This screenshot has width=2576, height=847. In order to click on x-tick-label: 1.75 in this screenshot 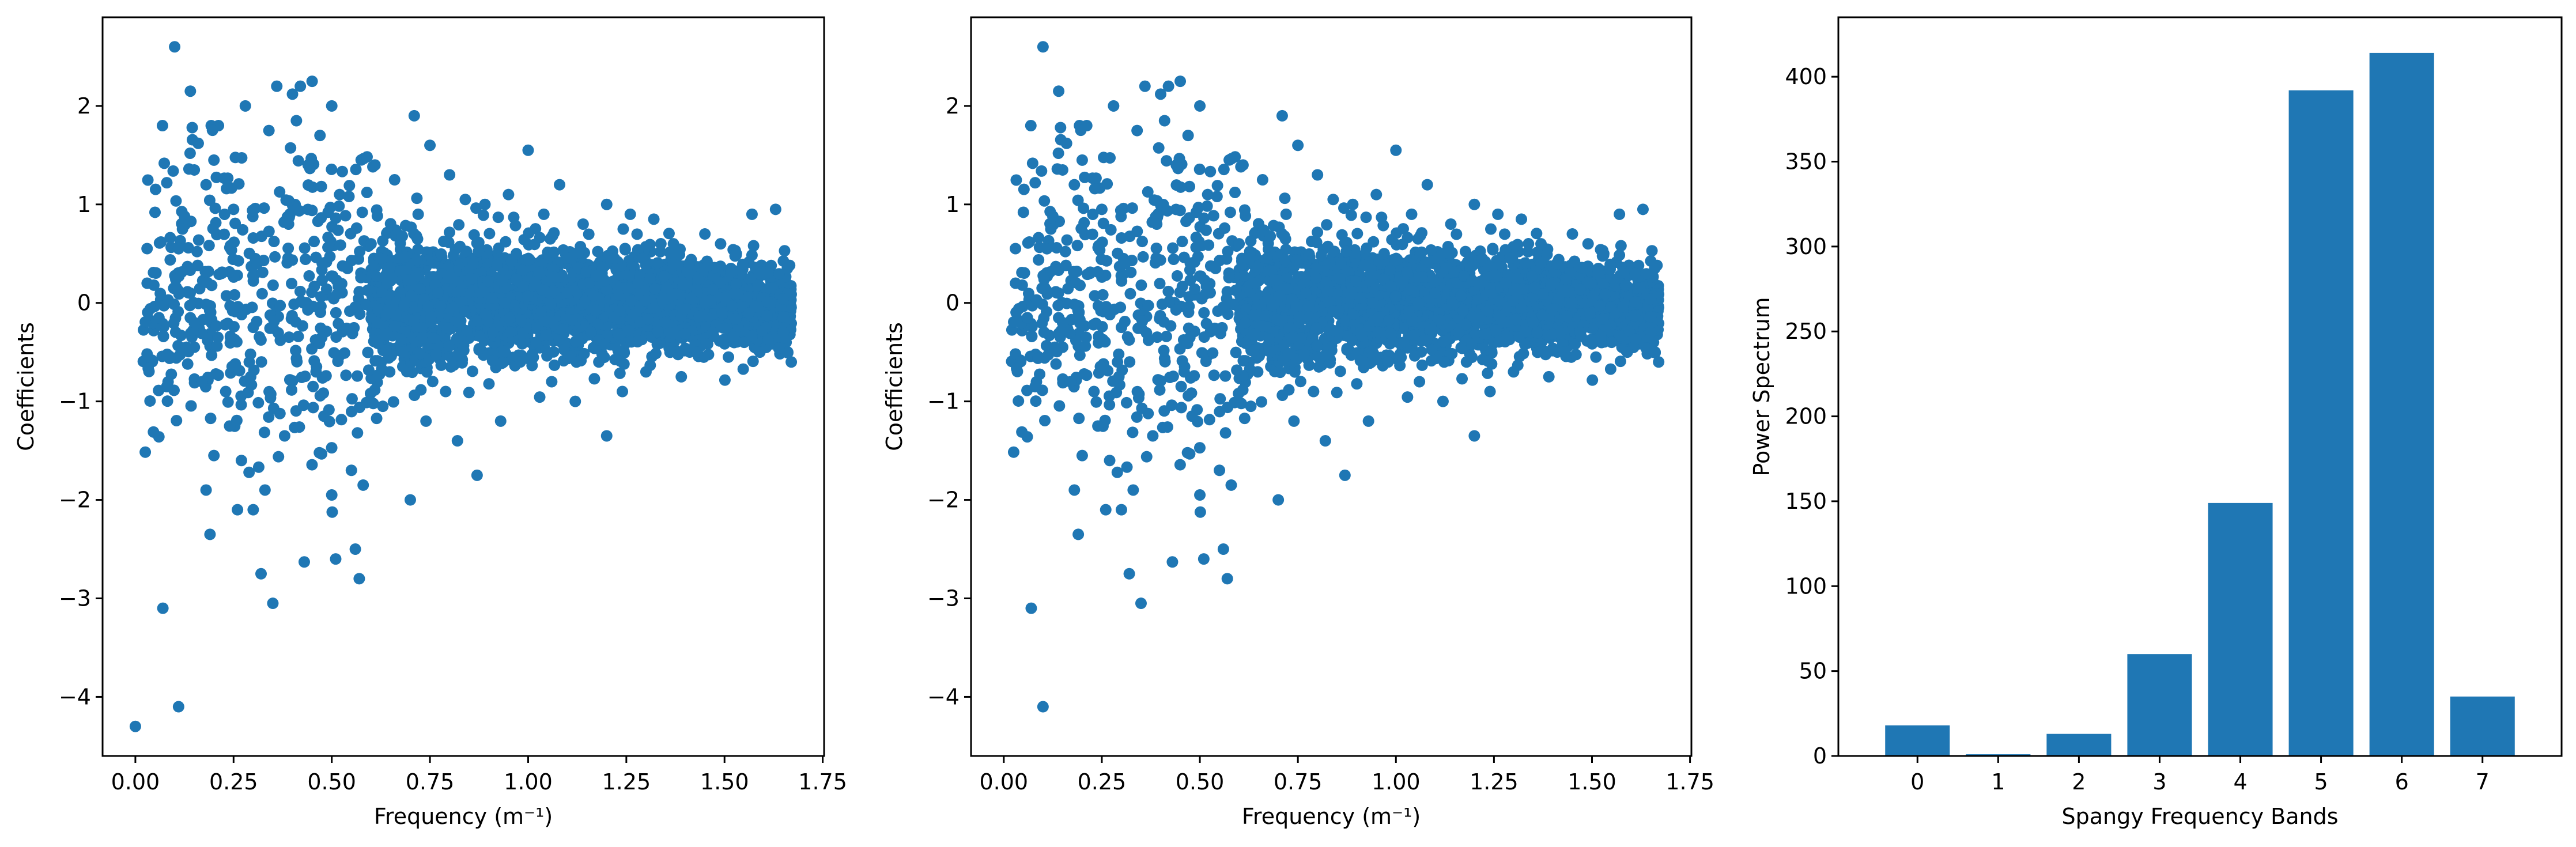, I will do `click(822, 782)`.